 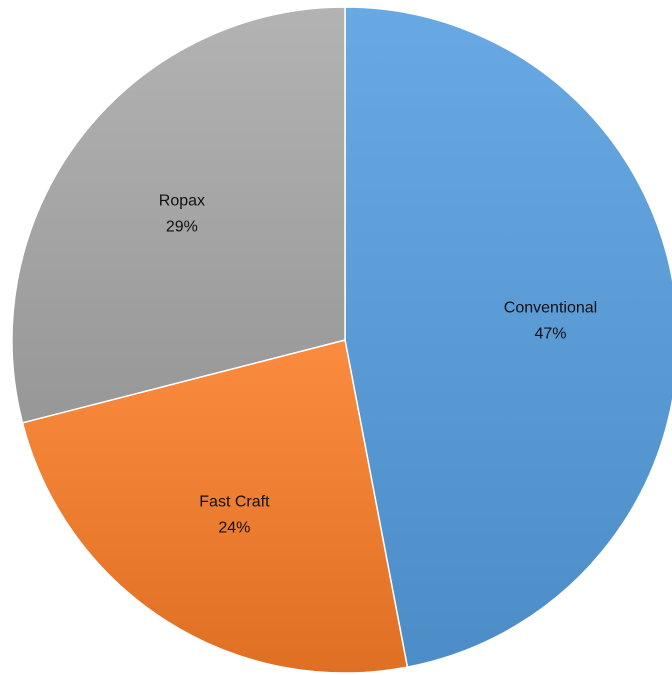 I want to click on slice-label-conventional: Conventional, so click(x=550, y=308).